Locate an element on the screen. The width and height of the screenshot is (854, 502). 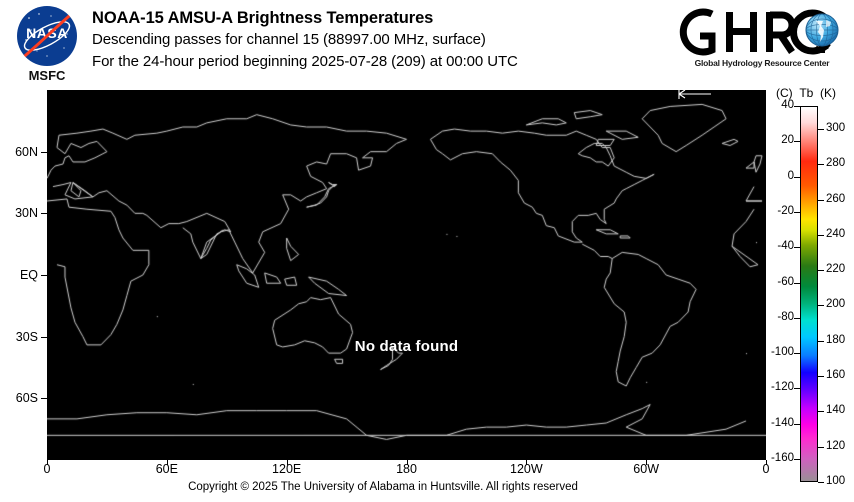
colorbar-label-kelvin: 200 is located at coordinates (836, 304).